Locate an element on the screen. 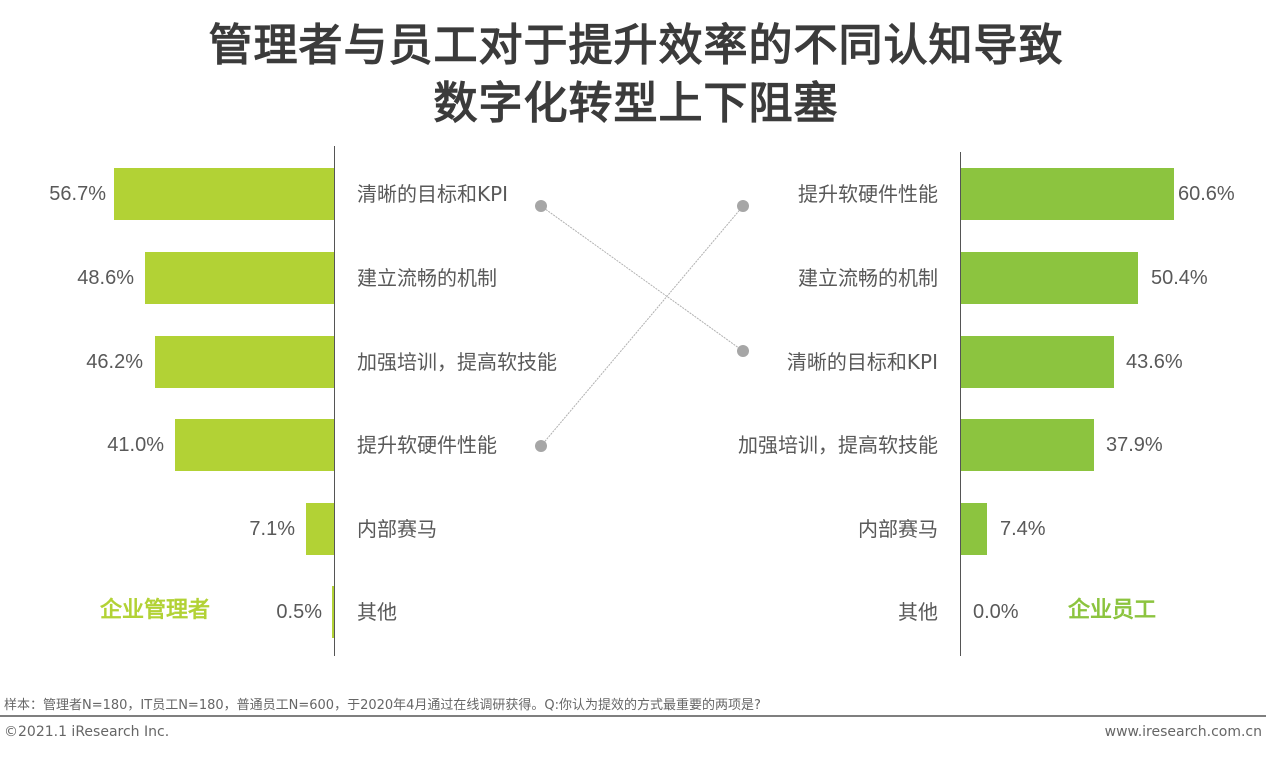 This screenshot has height=757, width=1272. right-category-5: 其他 is located at coordinates (918, 612).